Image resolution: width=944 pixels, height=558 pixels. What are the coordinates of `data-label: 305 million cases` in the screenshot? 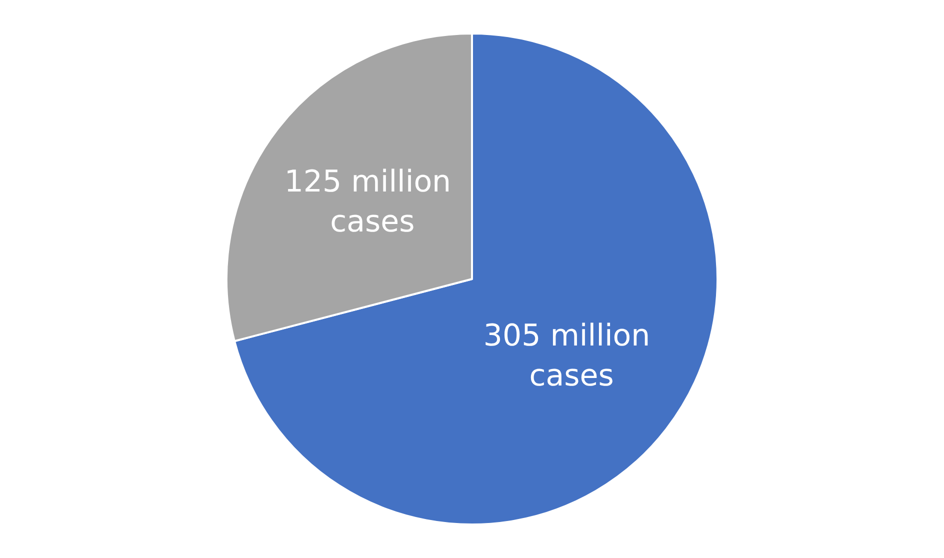 It's located at (571, 356).